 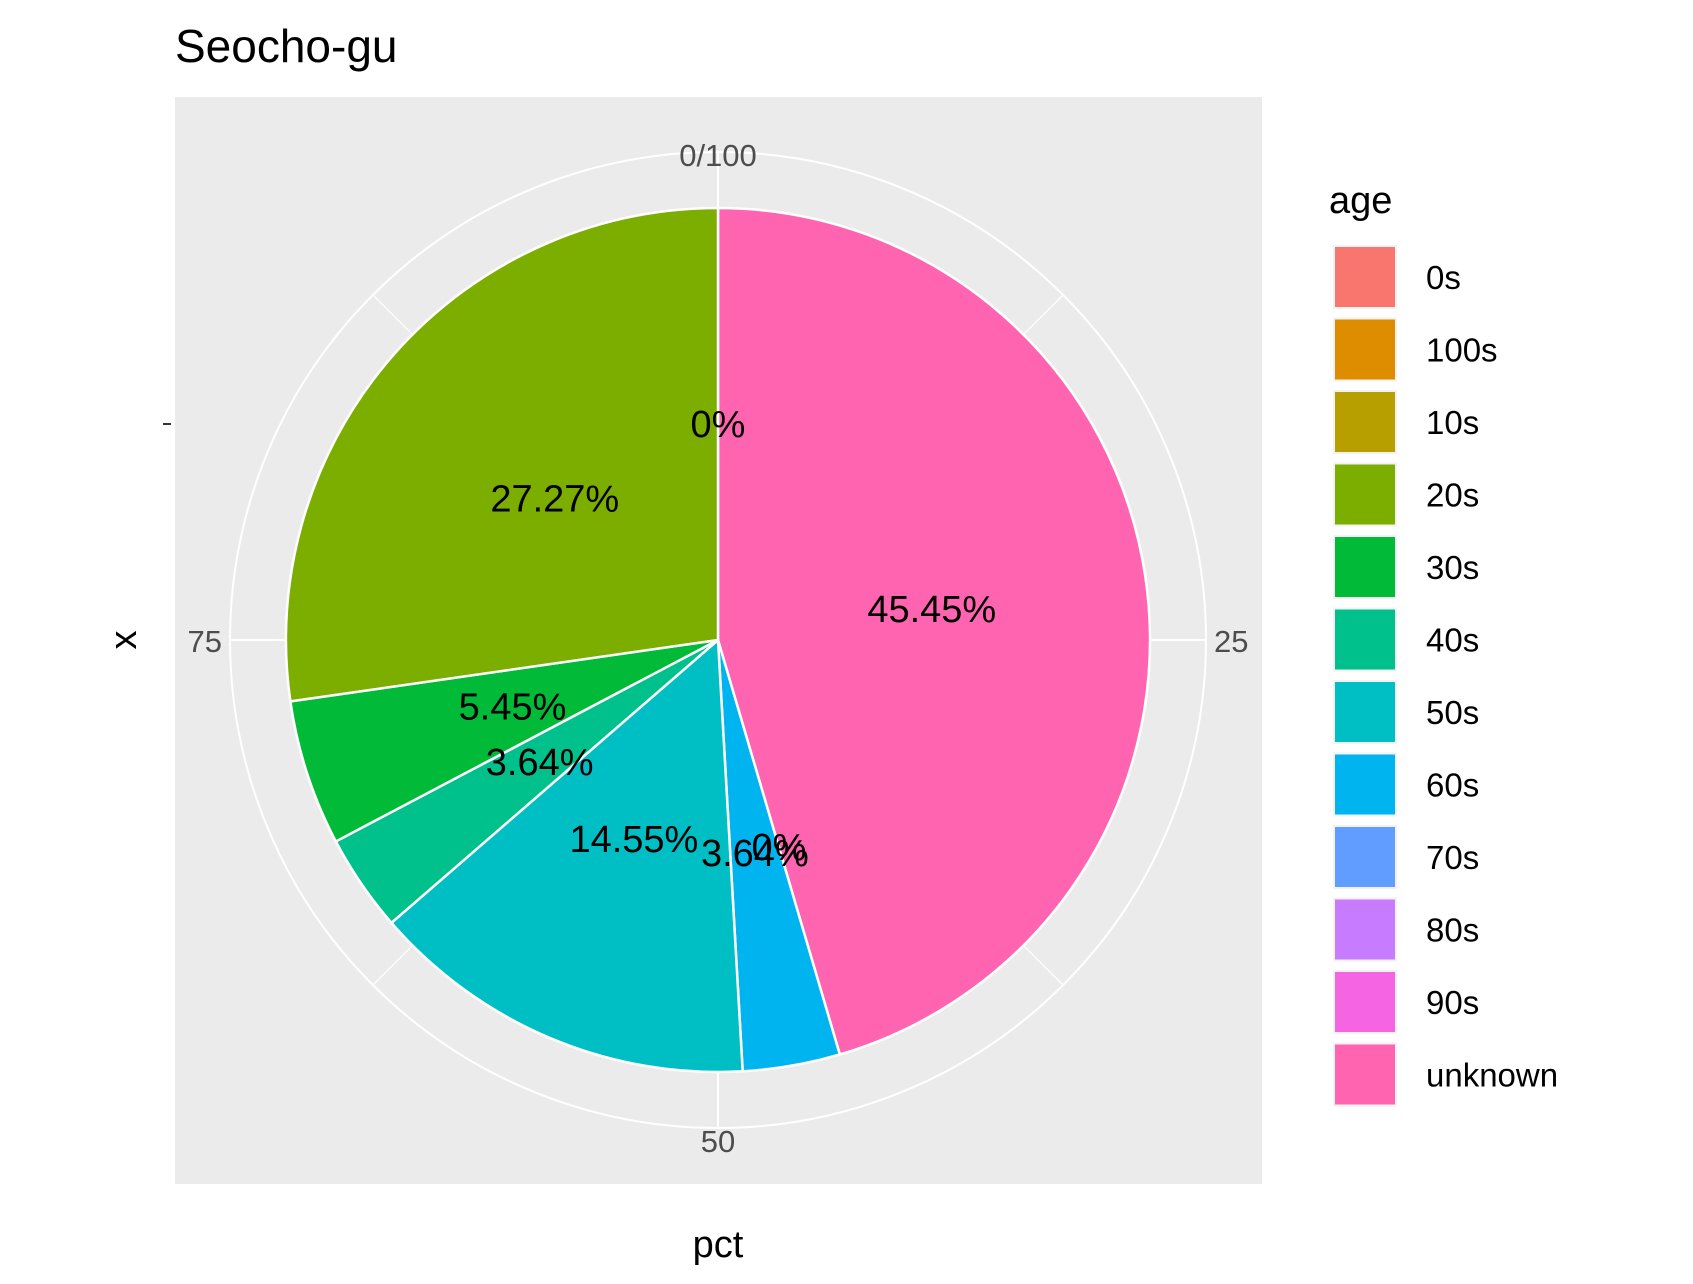 I want to click on legend-label-70s: 70s, so click(x=1452, y=857).